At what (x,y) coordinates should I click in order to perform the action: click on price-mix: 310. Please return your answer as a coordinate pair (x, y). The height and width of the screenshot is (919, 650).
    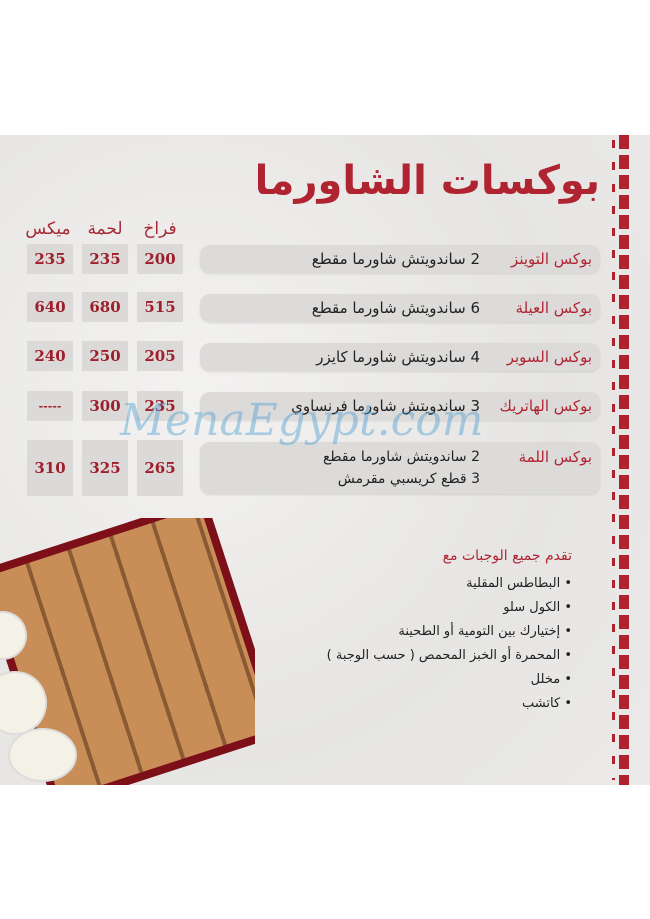
    Looking at the image, I should click on (50, 468).